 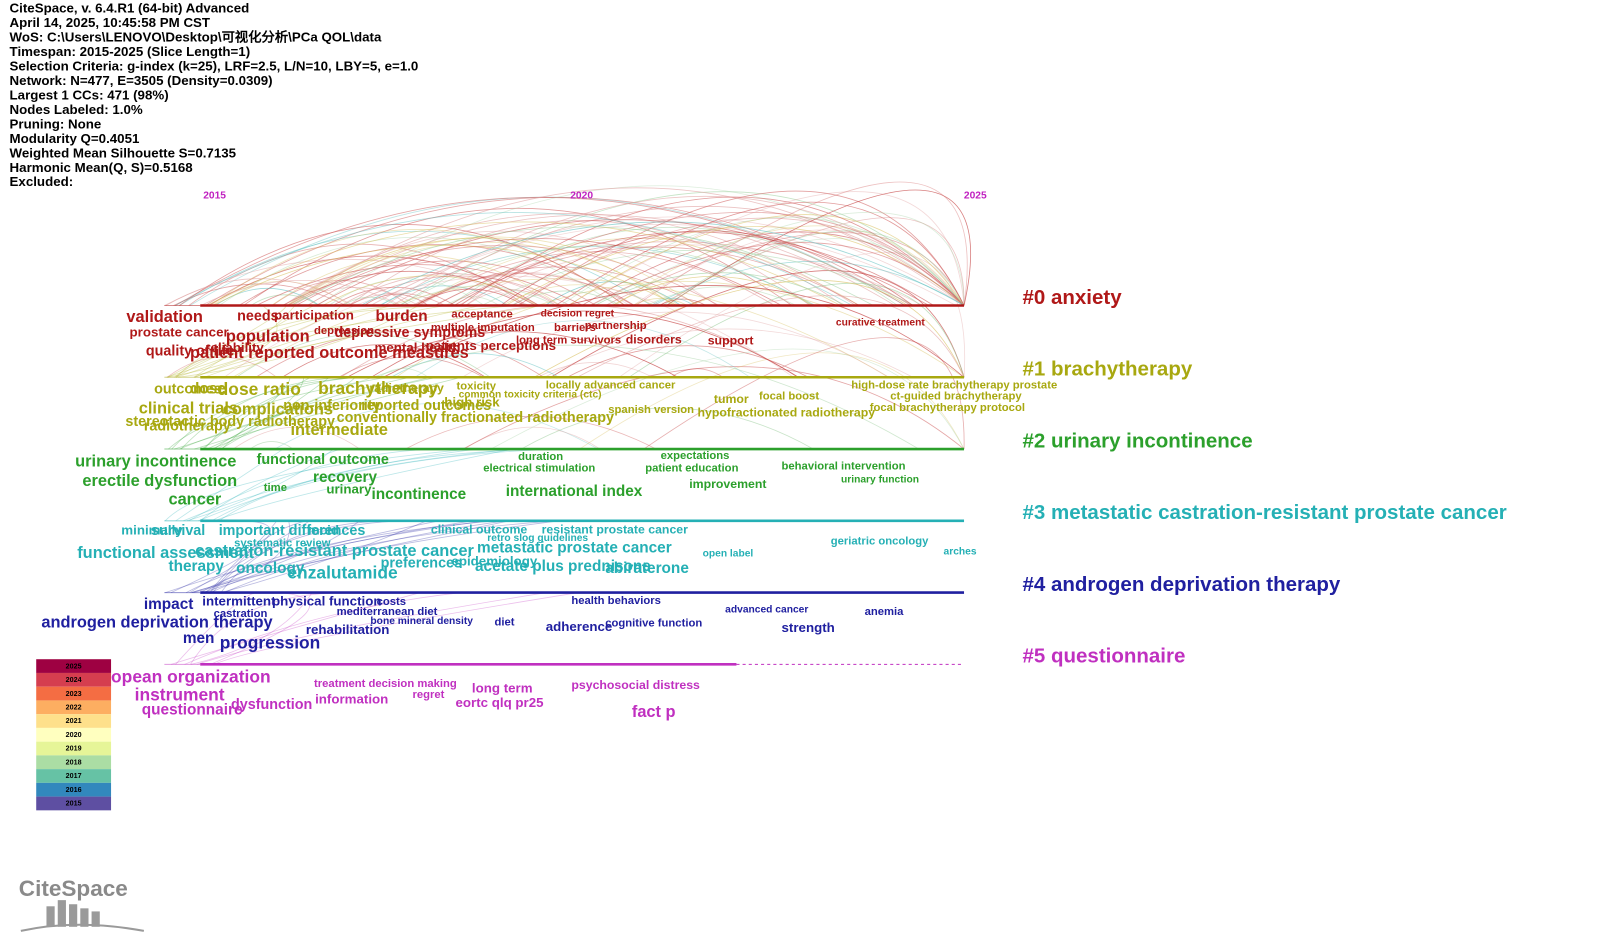 I want to click on keyword: erectile dysfunction, so click(x=159, y=481).